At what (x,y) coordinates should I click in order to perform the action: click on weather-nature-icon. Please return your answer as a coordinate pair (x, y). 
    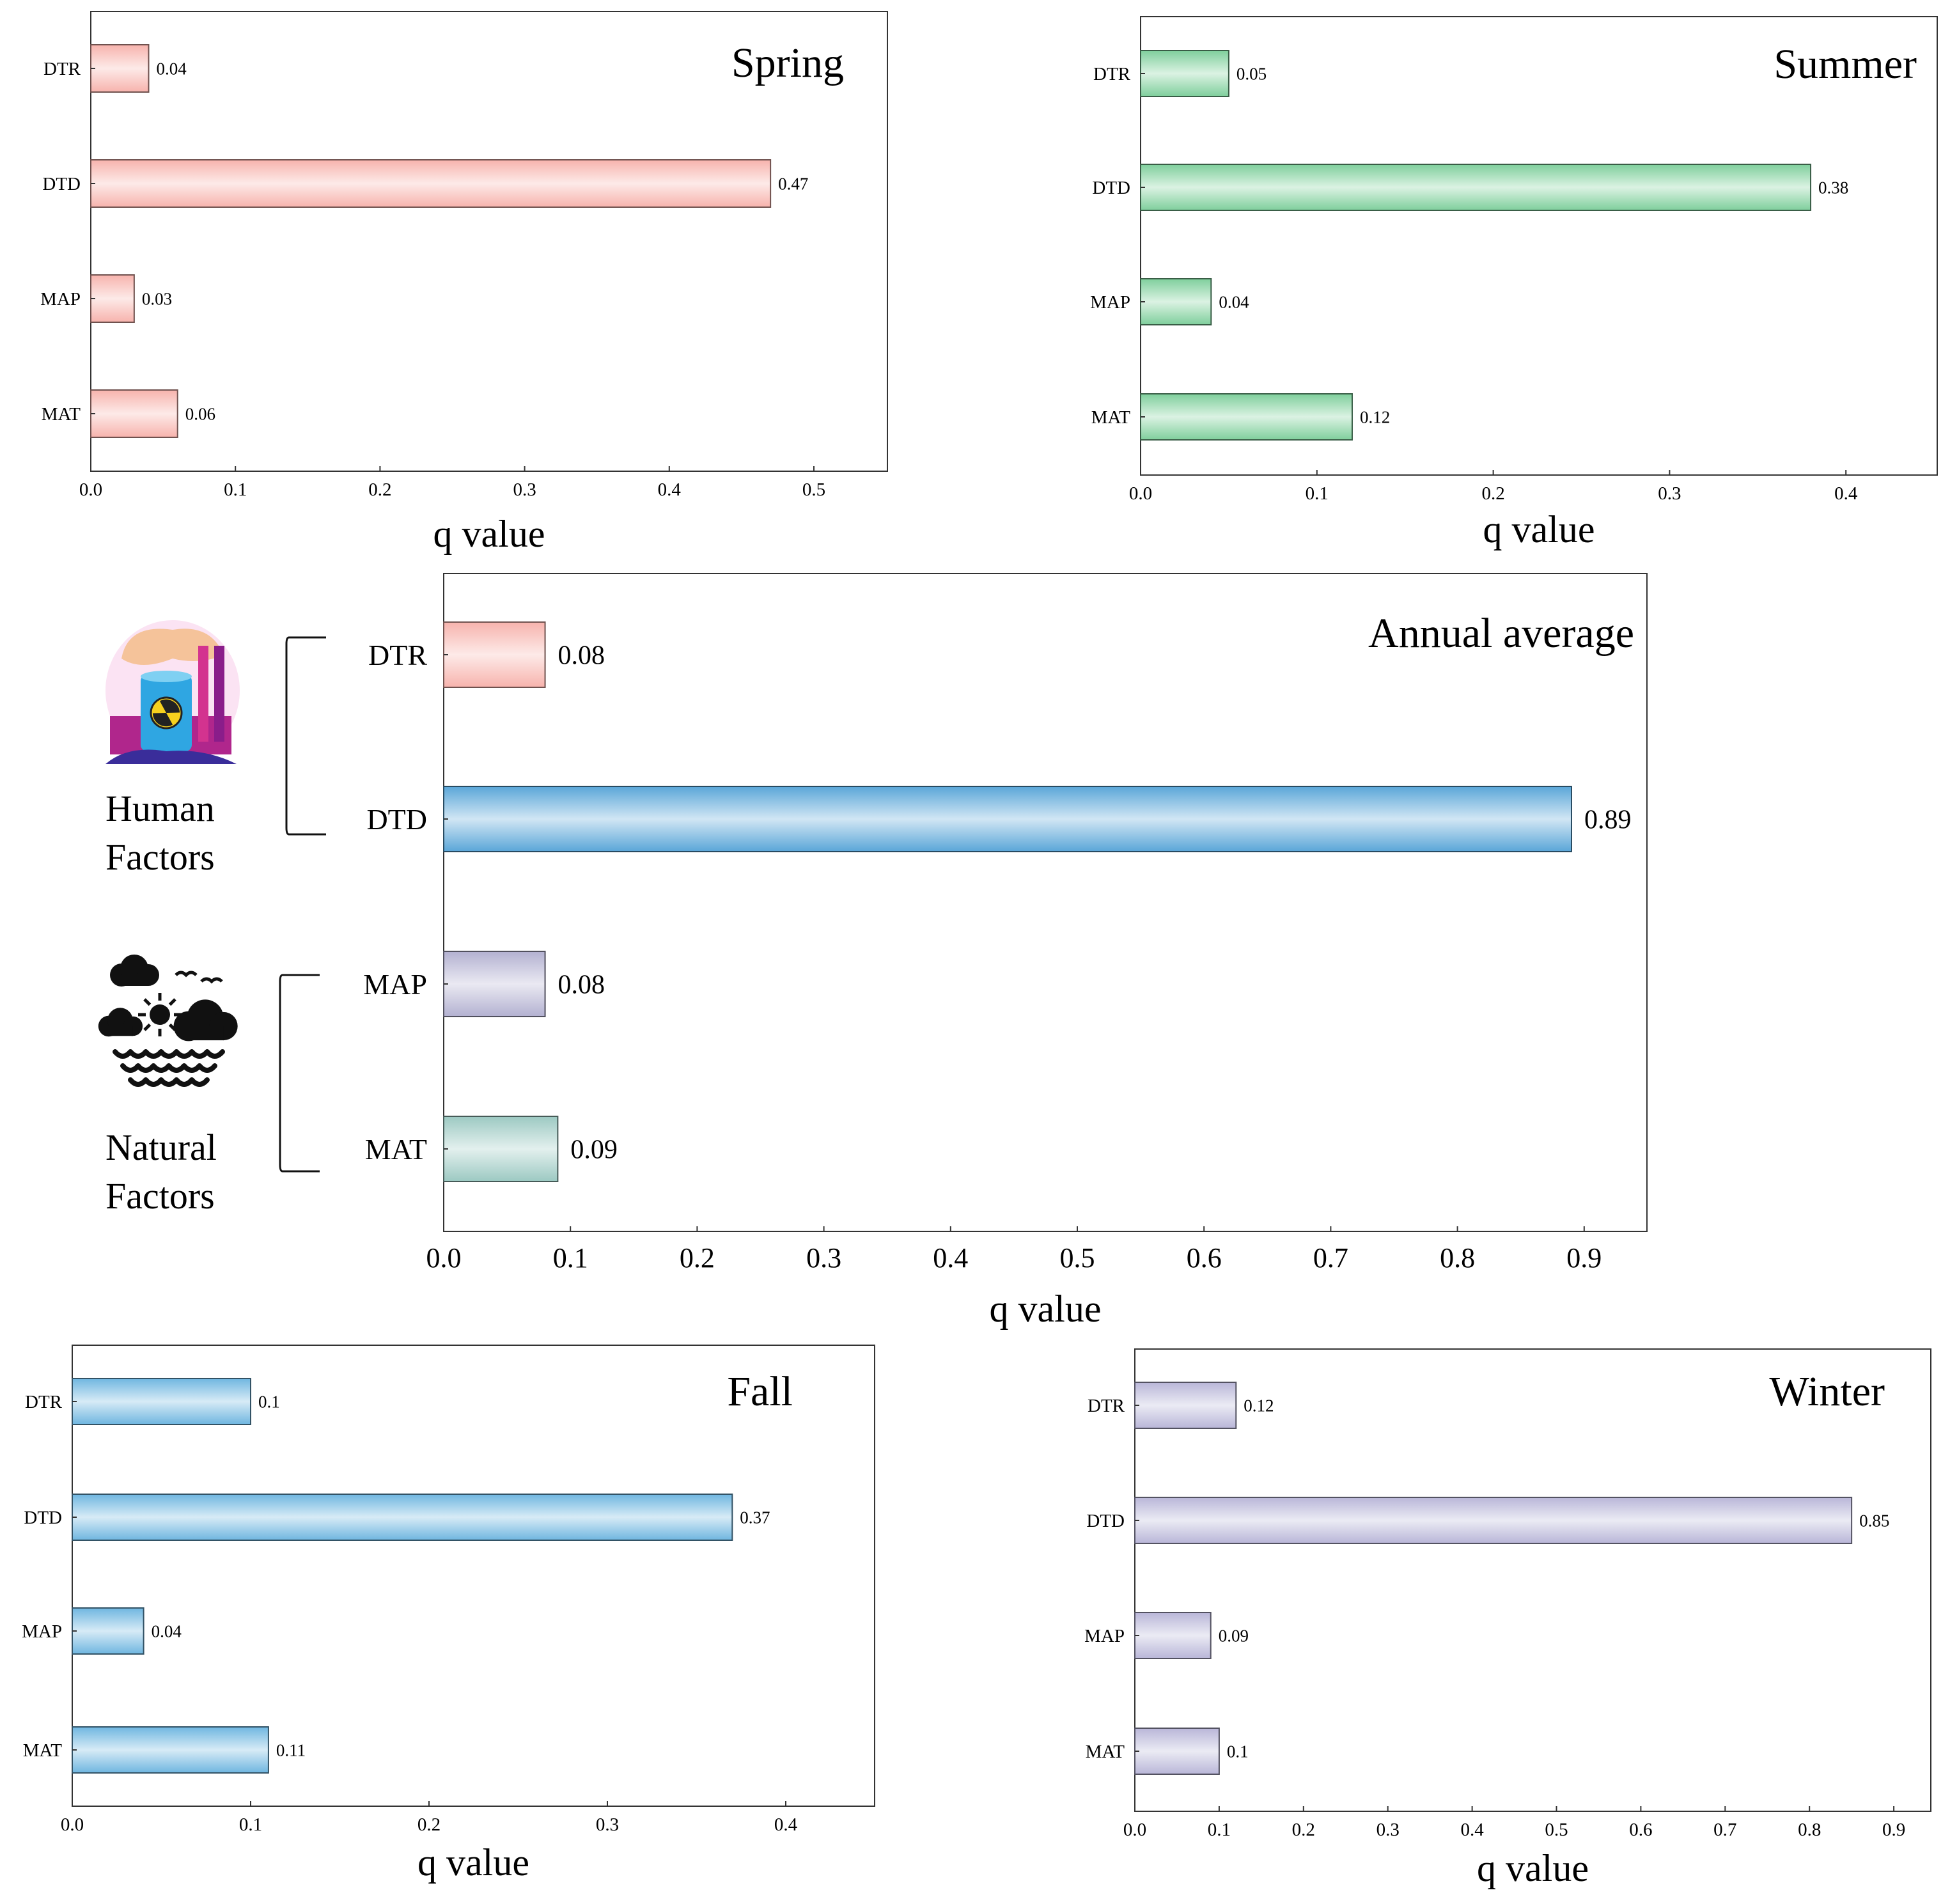
    Looking at the image, I should click on (168, 1021).